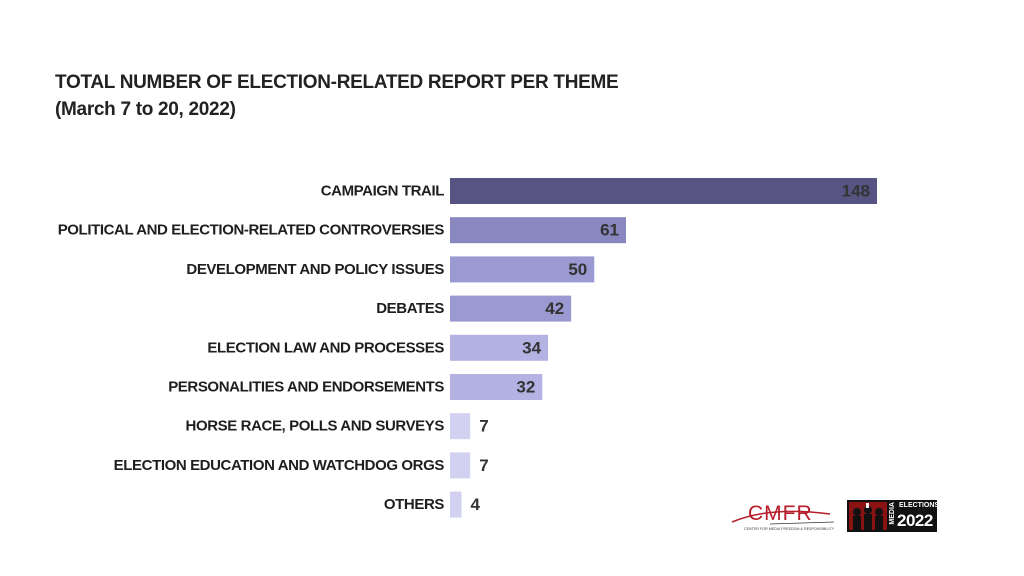  I want to click on crowd-icon, so click(868, 516).